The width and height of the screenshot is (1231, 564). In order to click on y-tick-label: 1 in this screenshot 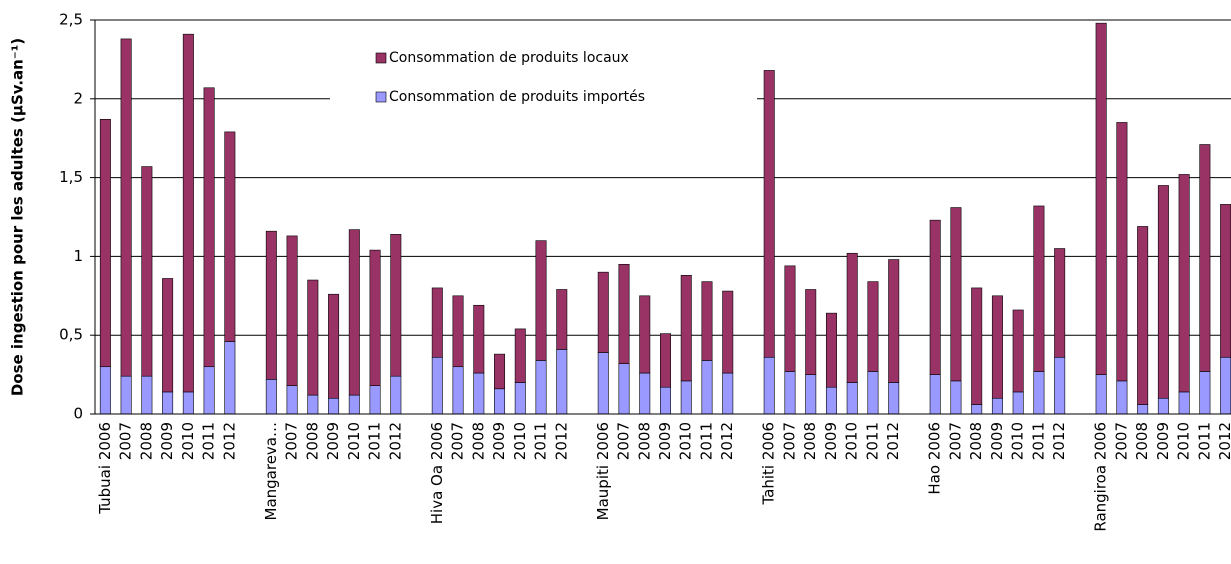, I will do `click(78, 256)`.